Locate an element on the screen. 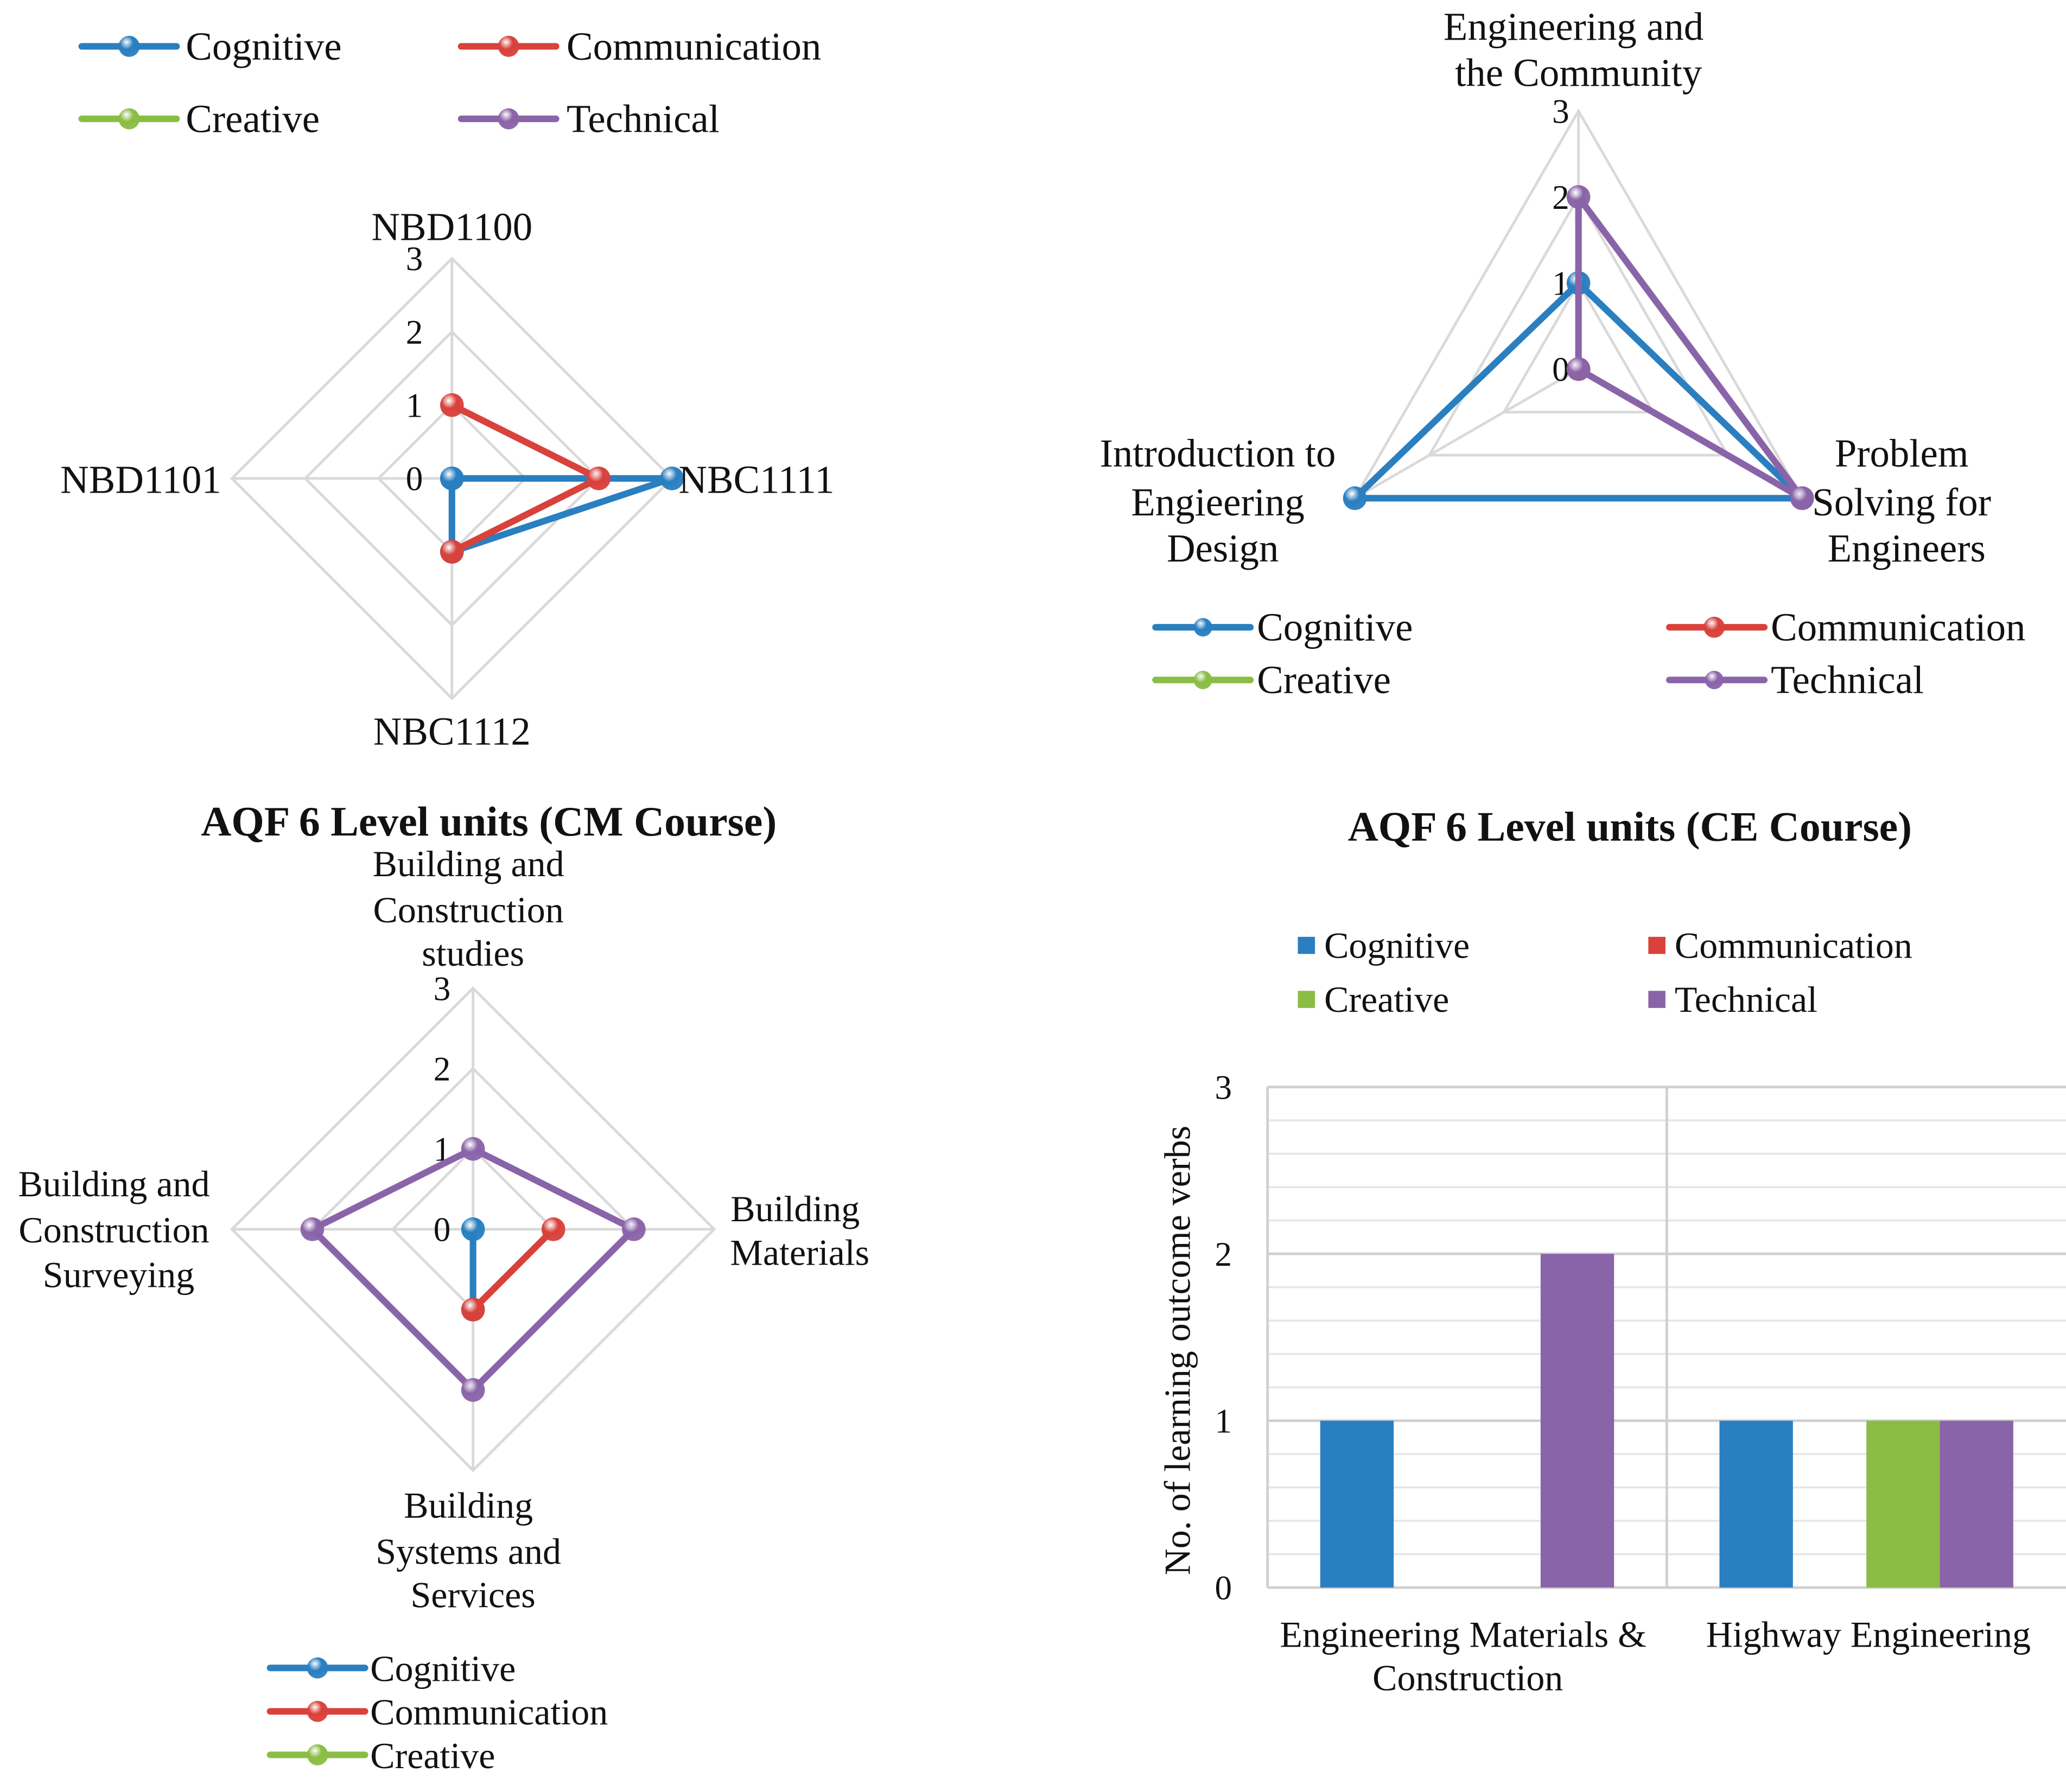 This screenshot has height=1792, width=2066. chart4-legend-technical-swatch is located at coordinates (1657, 999).